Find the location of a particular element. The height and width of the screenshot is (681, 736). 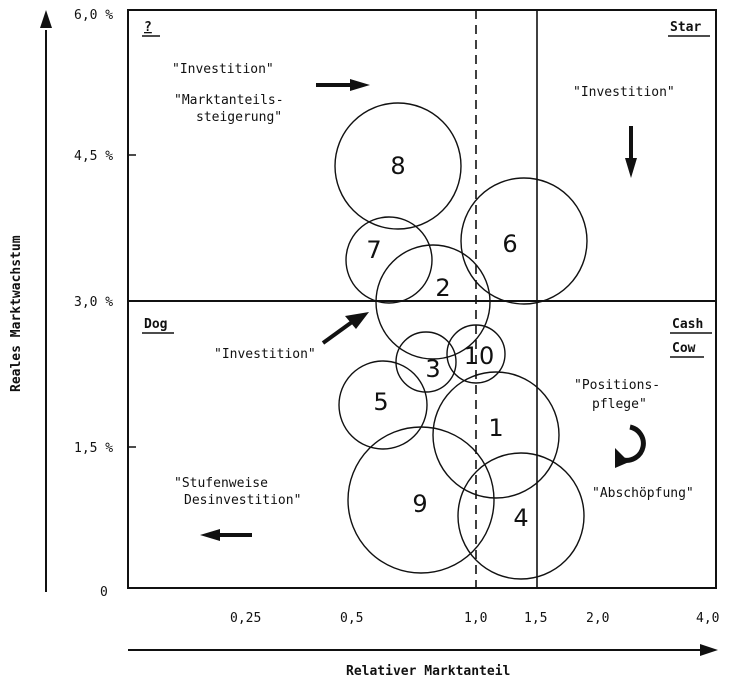

bubble-5: 5 is located at coordinates (383, 405).